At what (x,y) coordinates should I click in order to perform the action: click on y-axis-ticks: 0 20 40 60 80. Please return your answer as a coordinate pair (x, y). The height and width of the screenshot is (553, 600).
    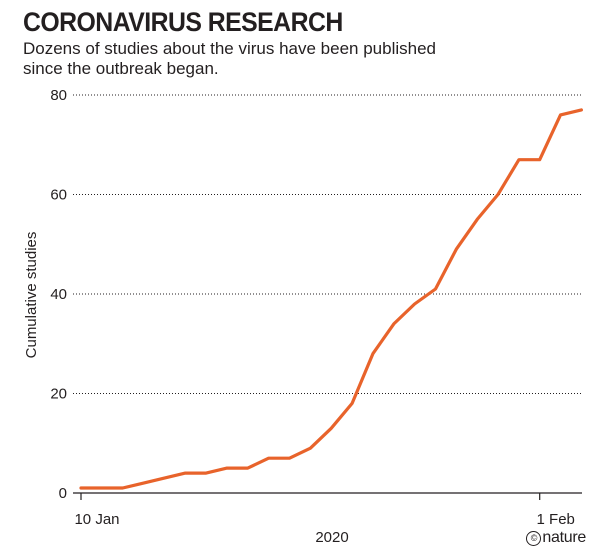
    Looking at the image, I should click on (58, 294).